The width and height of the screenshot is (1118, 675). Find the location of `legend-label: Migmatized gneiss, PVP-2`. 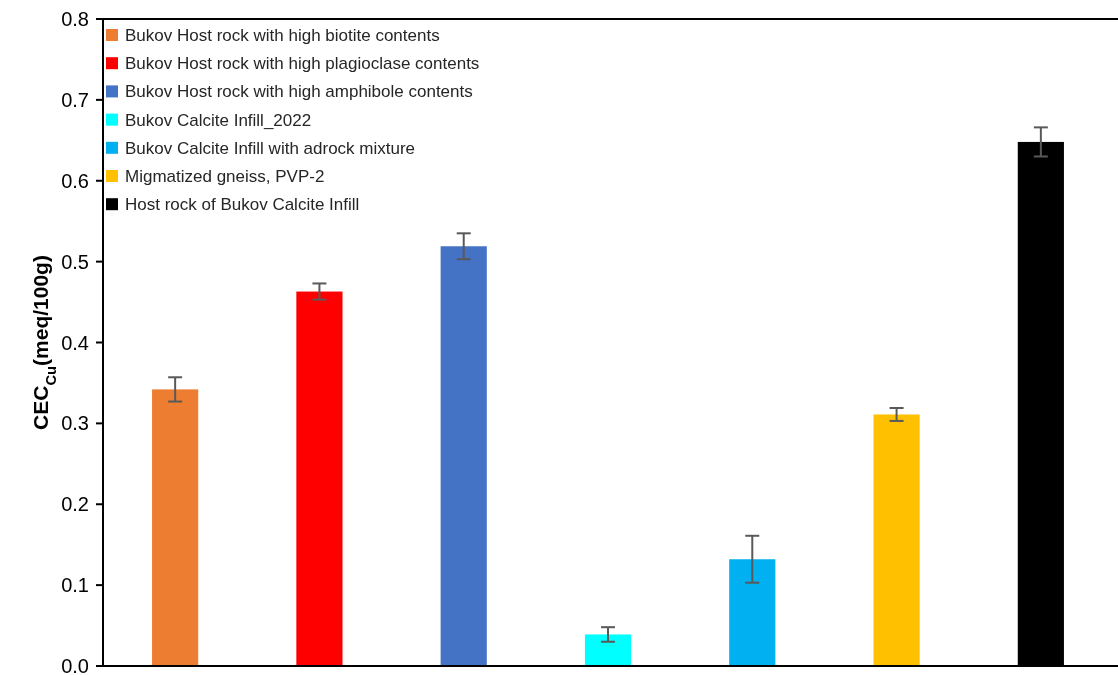

legend-label: Migmatized gneiss, PVP-2 is located at coordinates (225, 176).